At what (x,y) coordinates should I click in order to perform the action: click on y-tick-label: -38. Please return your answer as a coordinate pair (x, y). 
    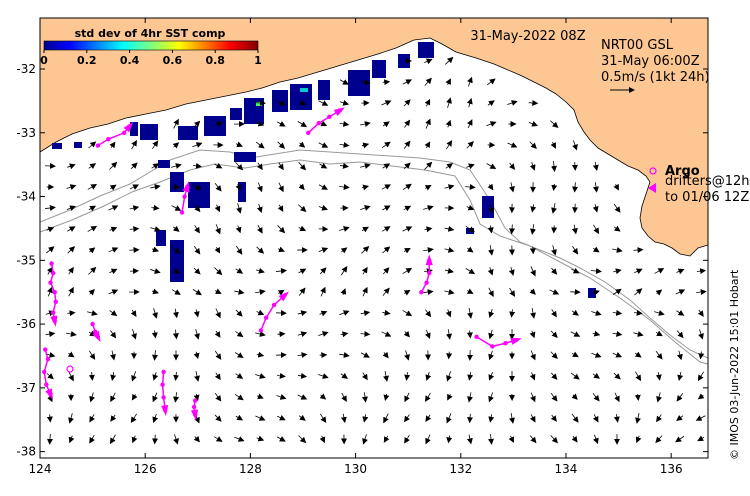
    Looking at the image, I should click on (26, 452).